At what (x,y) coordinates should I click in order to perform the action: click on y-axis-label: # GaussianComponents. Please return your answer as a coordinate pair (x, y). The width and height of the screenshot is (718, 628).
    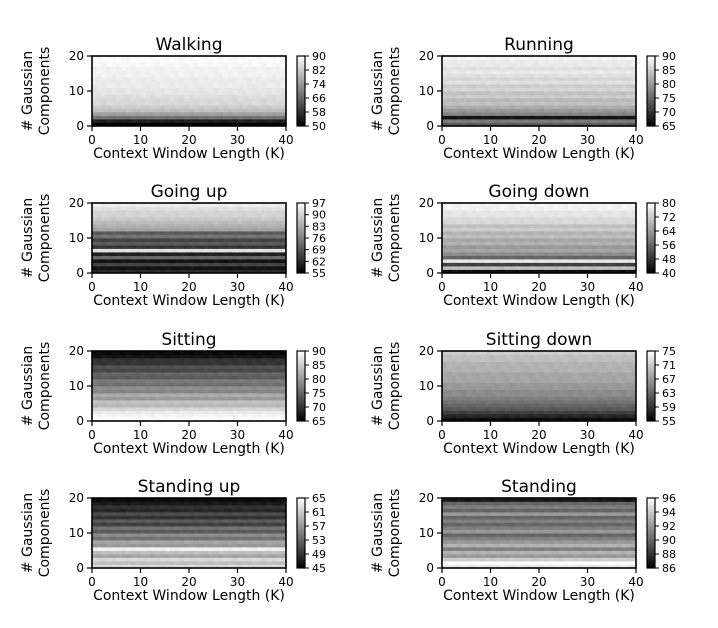
    Looking at the image, I should click on (36, 91).